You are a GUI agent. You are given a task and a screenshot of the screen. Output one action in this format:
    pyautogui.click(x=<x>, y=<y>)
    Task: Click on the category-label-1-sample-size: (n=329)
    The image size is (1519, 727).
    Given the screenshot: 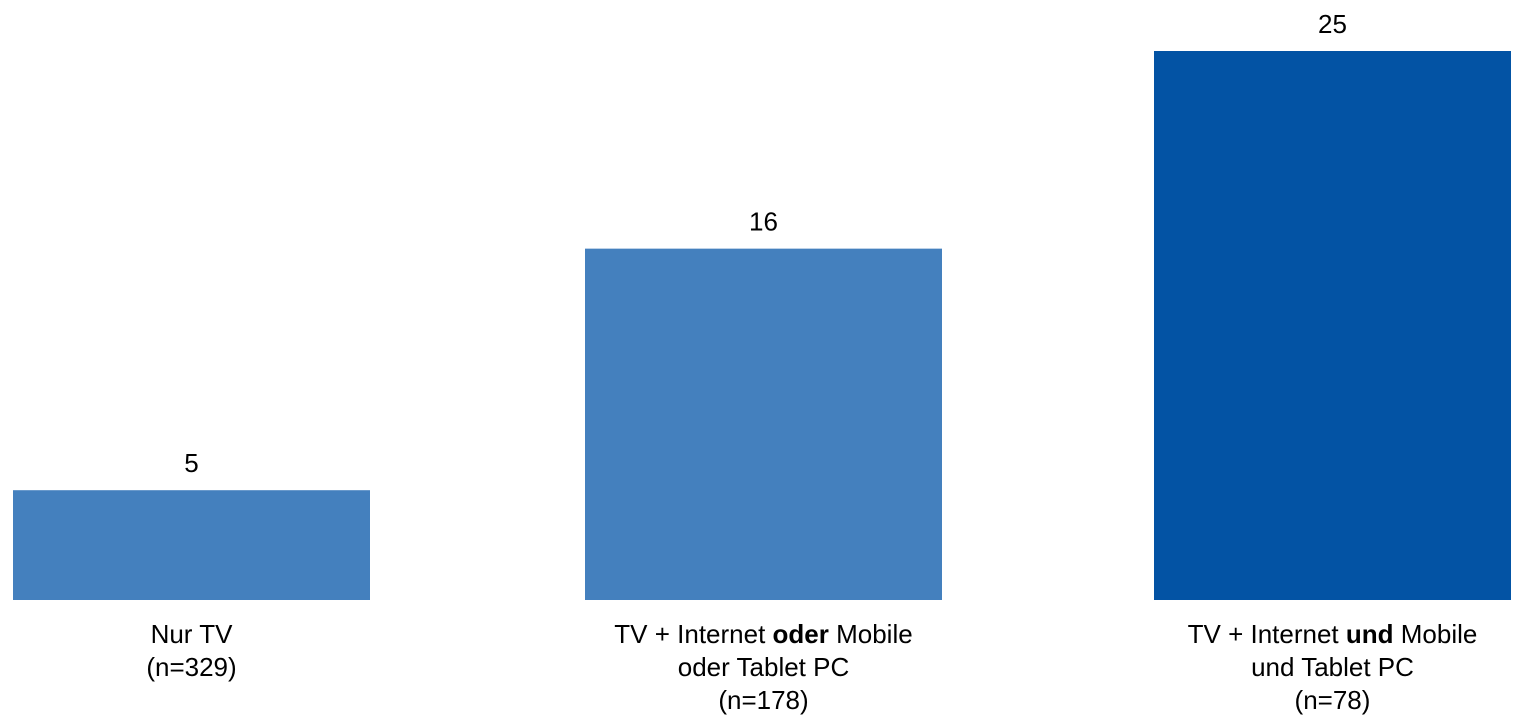 What is the action you would take?
    pyautogui.click(x=191, y=667)
    